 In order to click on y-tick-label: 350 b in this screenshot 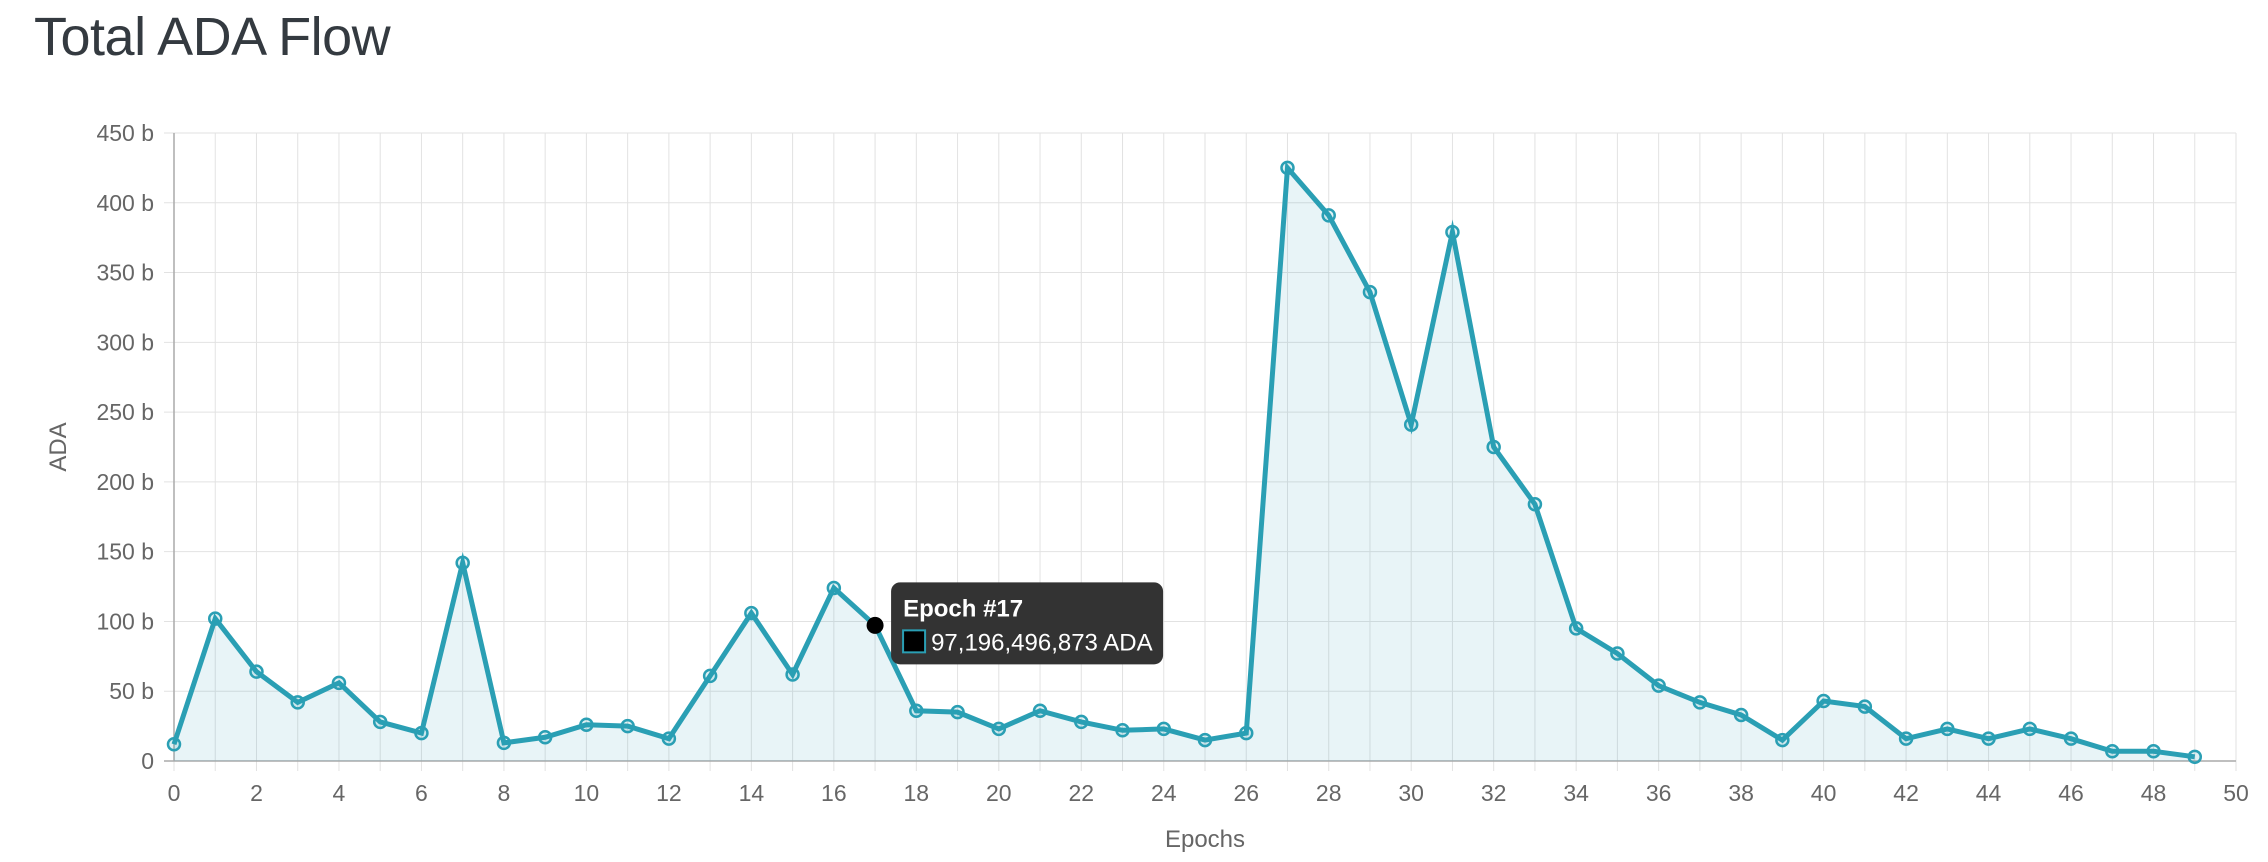, I will do `click(125, 273)`.